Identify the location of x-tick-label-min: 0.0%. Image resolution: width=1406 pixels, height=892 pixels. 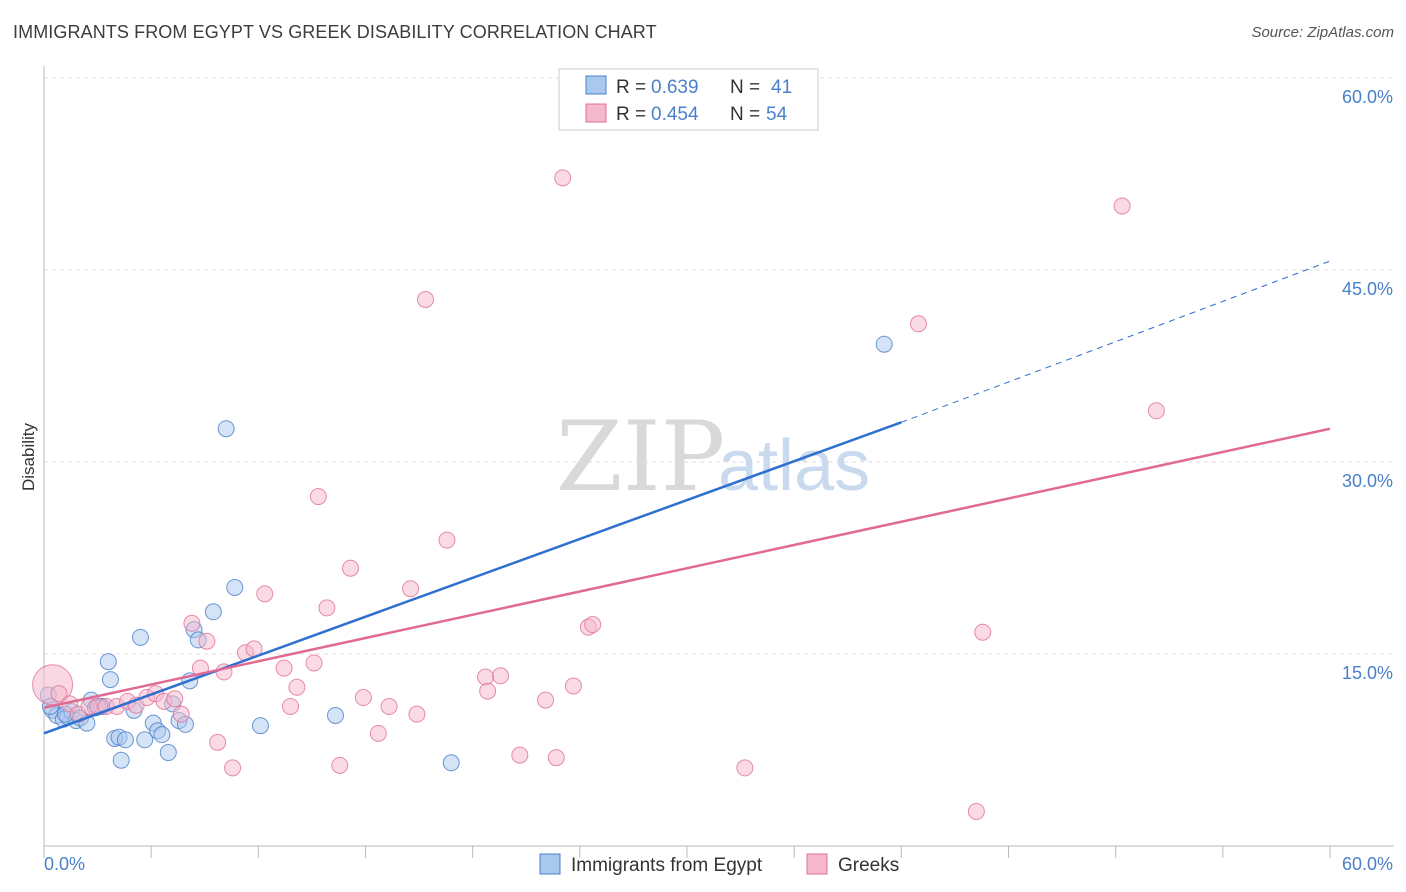
(64, 864).